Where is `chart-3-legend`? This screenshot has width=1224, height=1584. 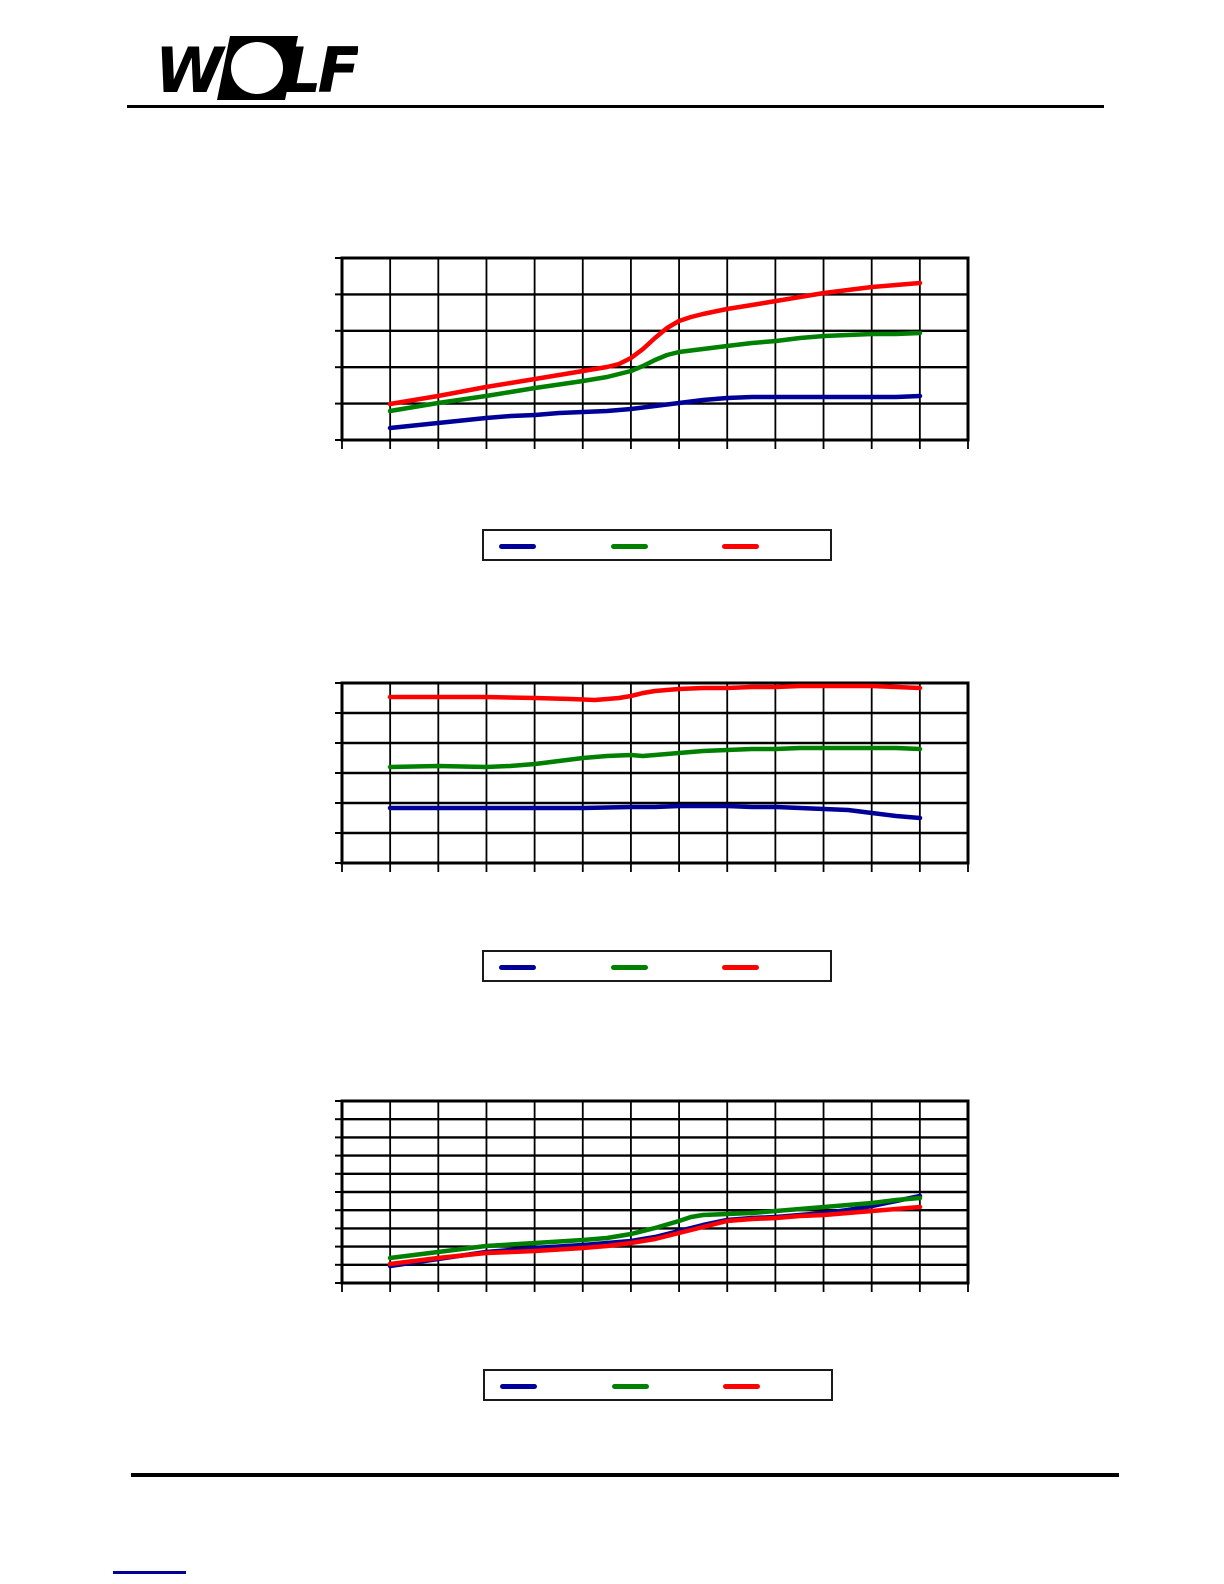
chart-3-legend is located at coordinates (658, 1385).